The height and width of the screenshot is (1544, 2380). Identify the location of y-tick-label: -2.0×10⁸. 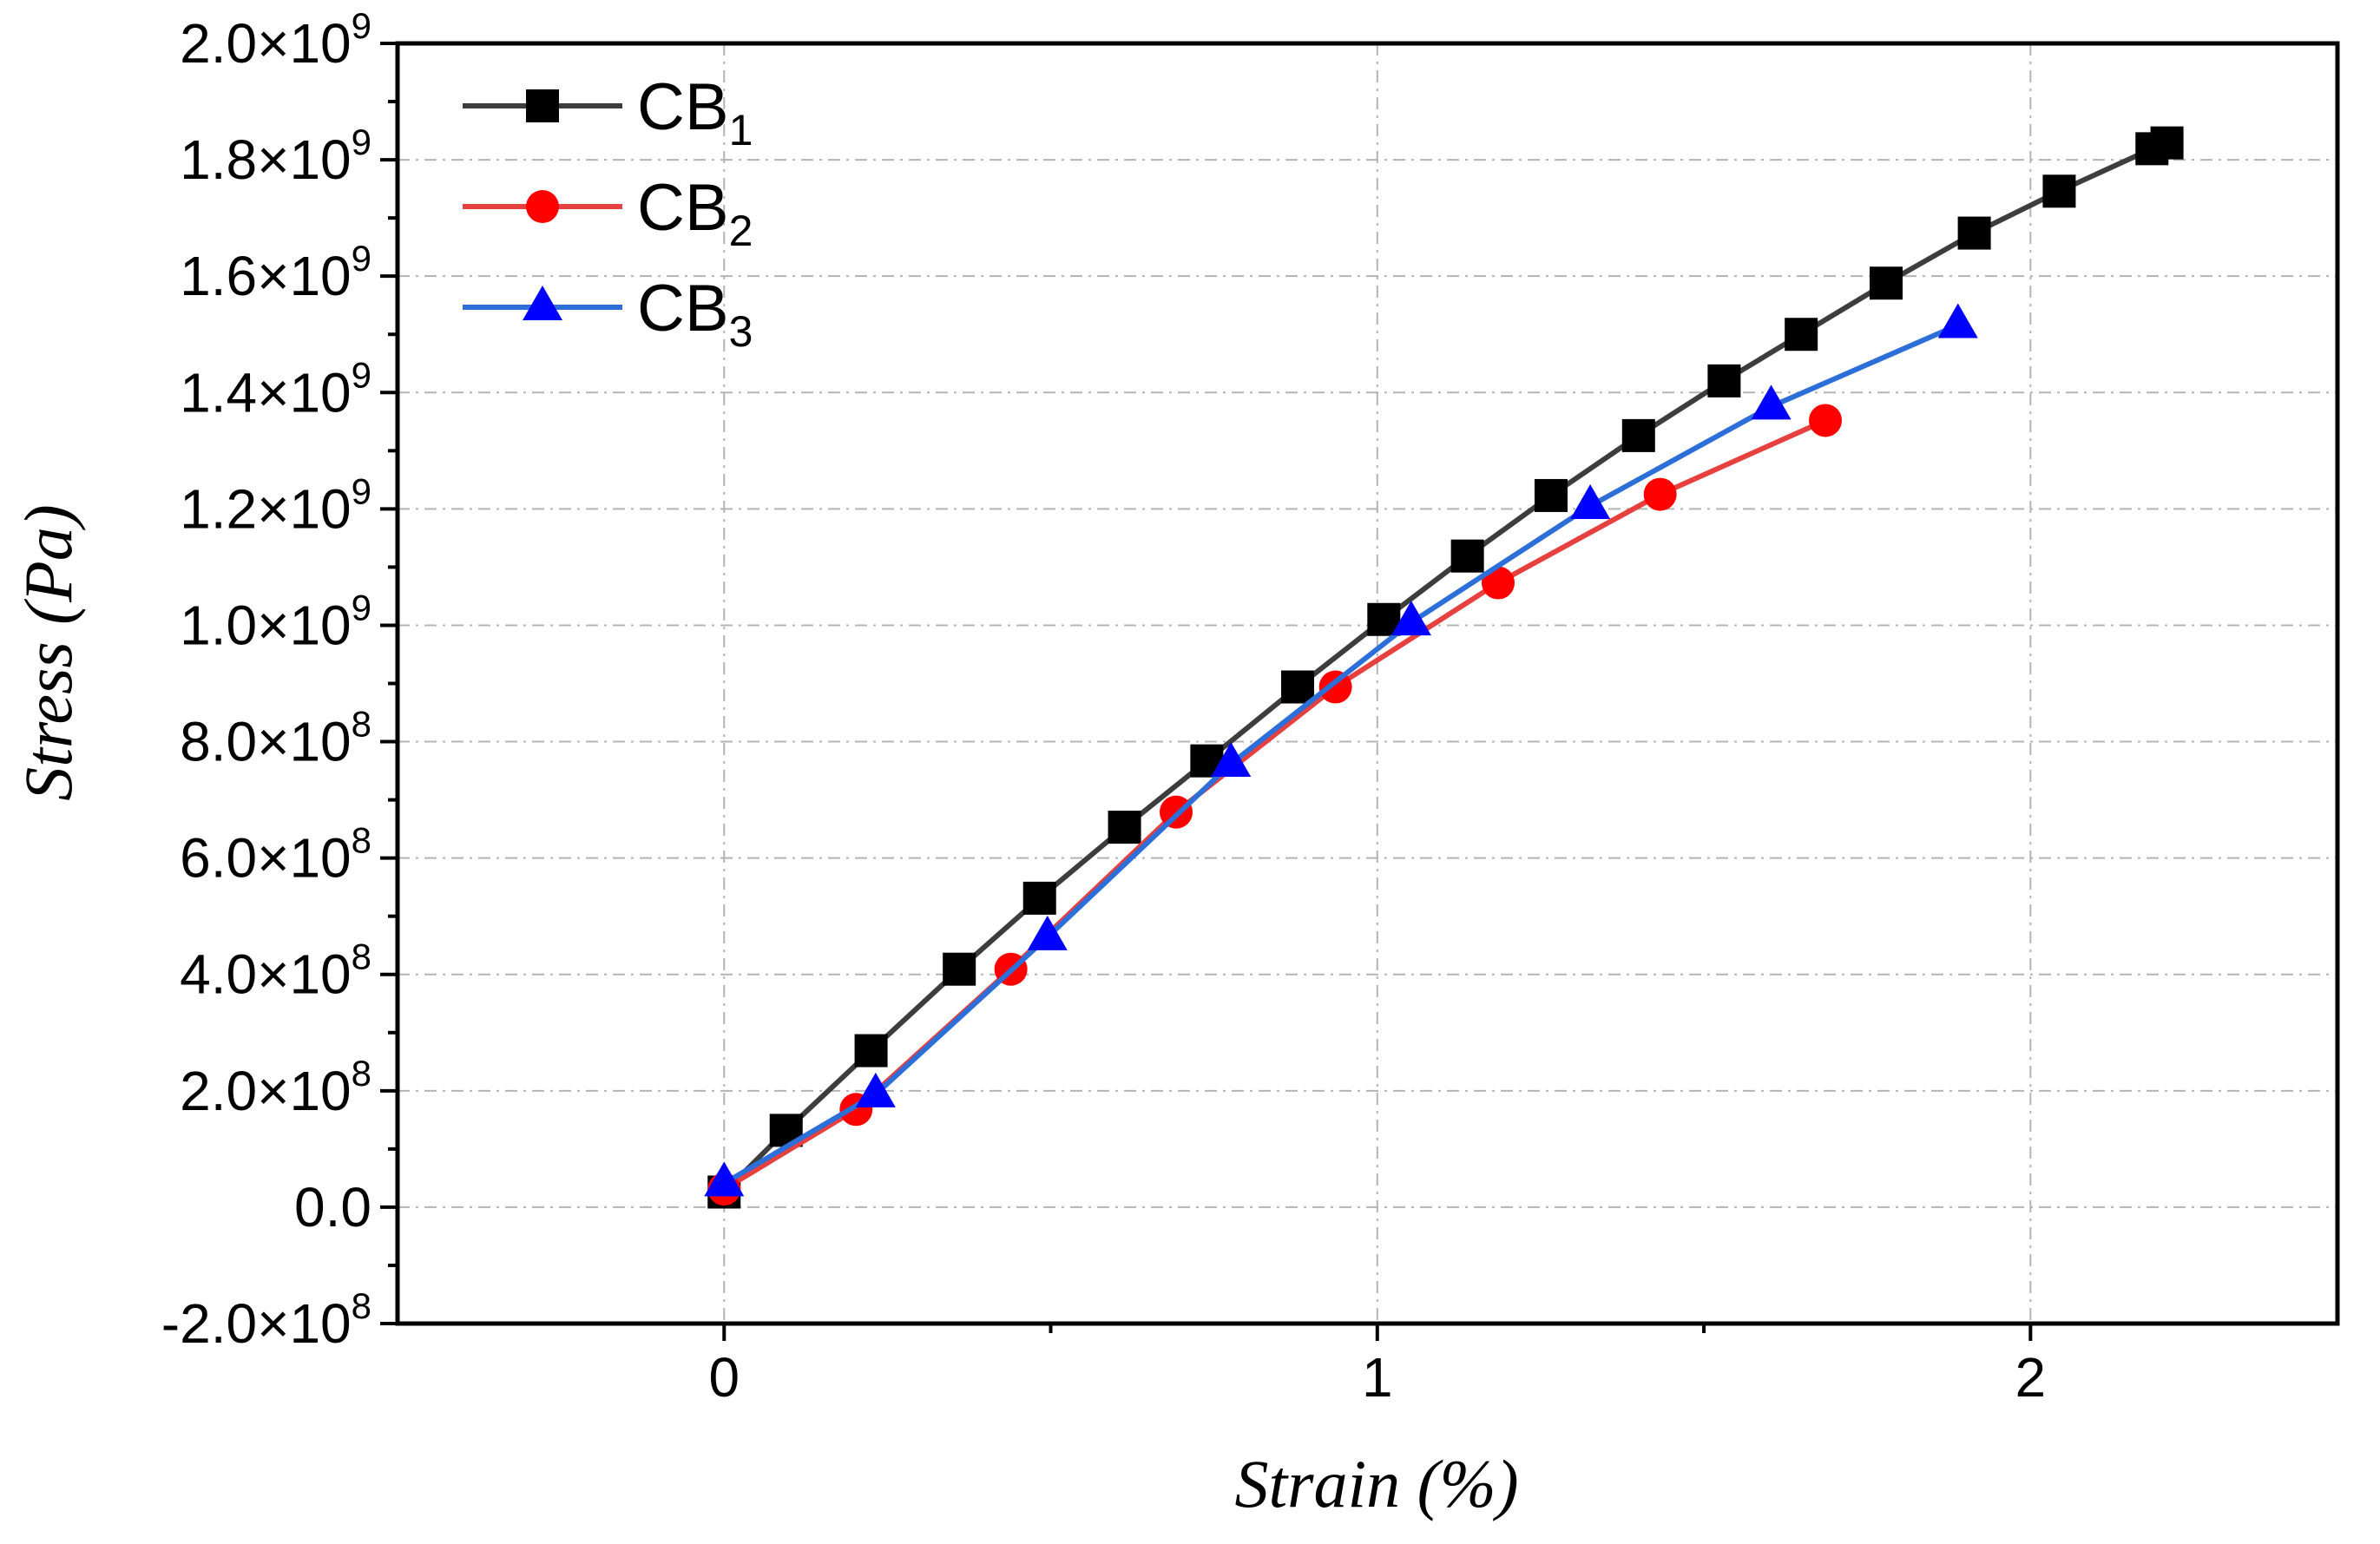
(266, 1320).